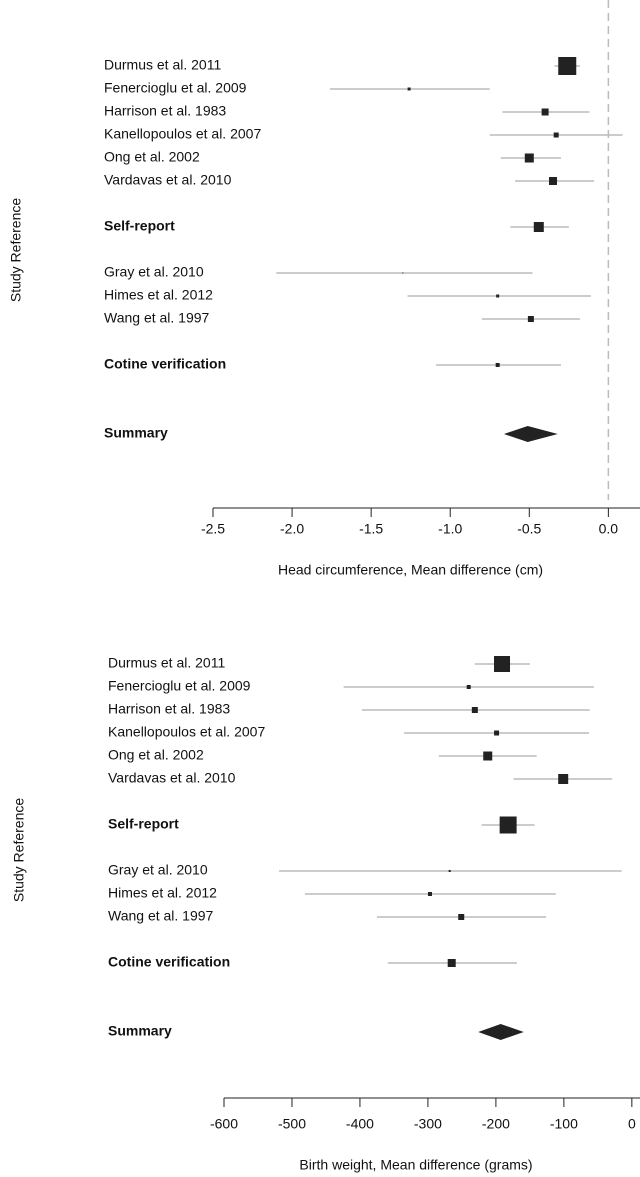  I want to click on x-tick-label: 0.0, so click(609, 529).